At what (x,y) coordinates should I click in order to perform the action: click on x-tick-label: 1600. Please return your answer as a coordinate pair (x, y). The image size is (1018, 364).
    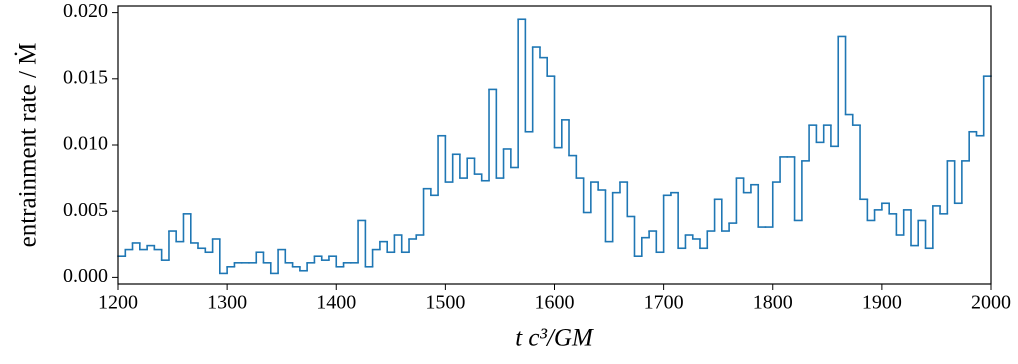
    Looking at the image, I should click on (555, 303).